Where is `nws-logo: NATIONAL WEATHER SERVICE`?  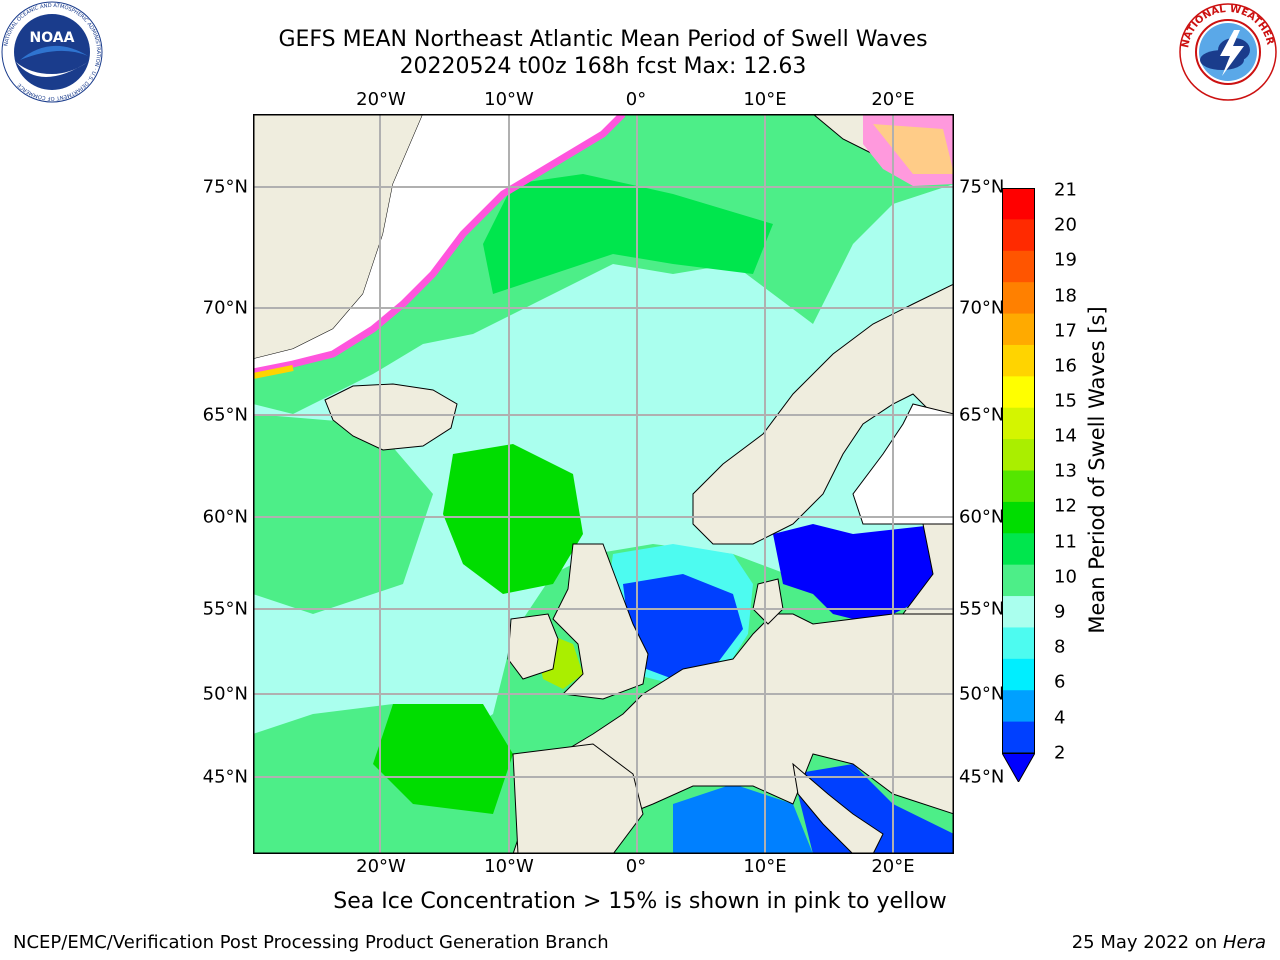
nws-logo: NATIONAL WEATHER SERVICE is located at coordinates (1227, 51).